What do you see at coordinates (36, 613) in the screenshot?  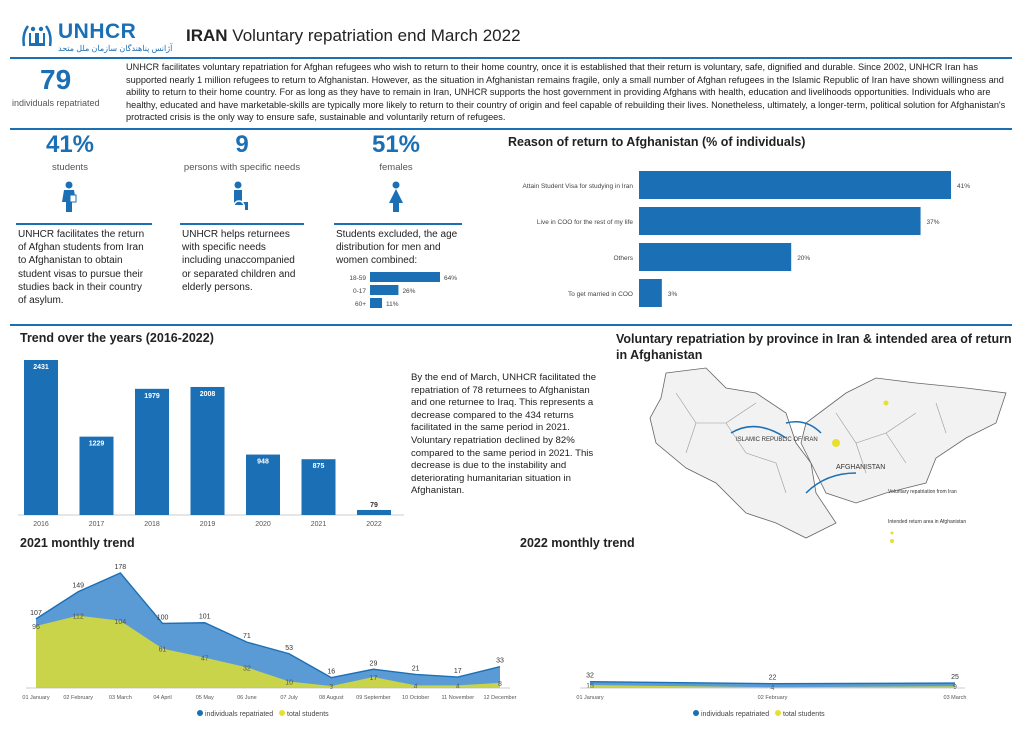 I see `repatriated-value-label: 107` at bounding box center [36, 613].